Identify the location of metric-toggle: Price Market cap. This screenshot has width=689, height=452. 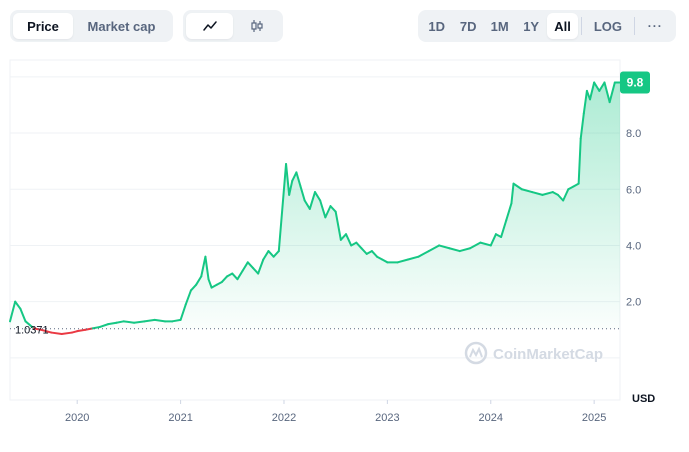
(91, 26).